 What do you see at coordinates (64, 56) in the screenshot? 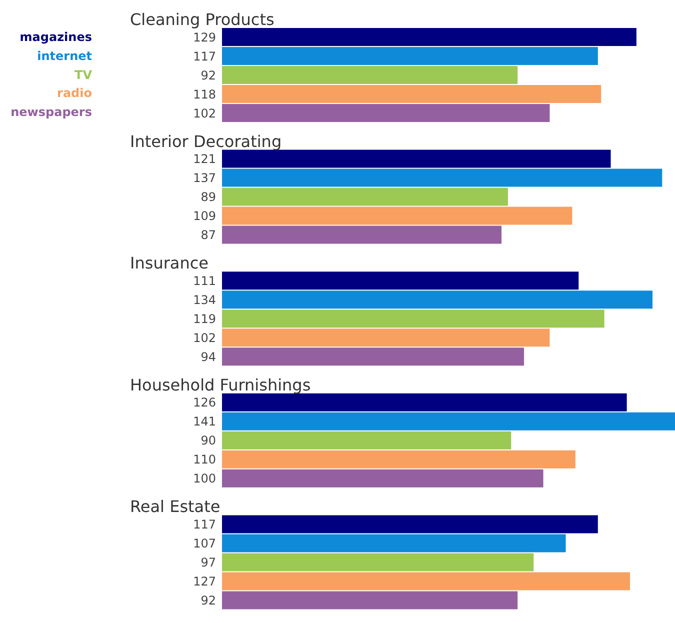
I see `text: internet` at bounding box center [64, 56].